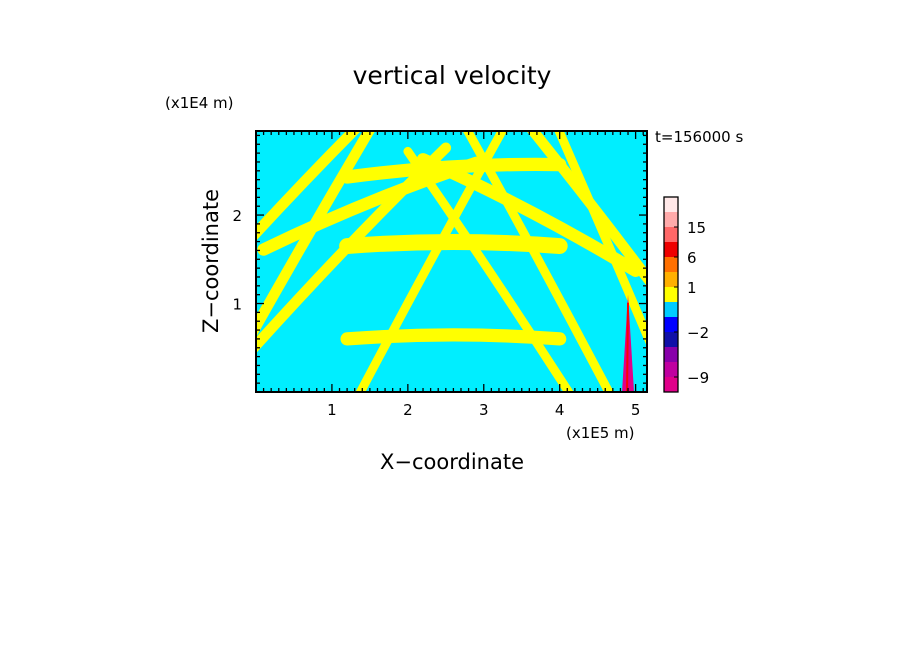  I want to click on y-tick-label: 2, so click(237, 216).